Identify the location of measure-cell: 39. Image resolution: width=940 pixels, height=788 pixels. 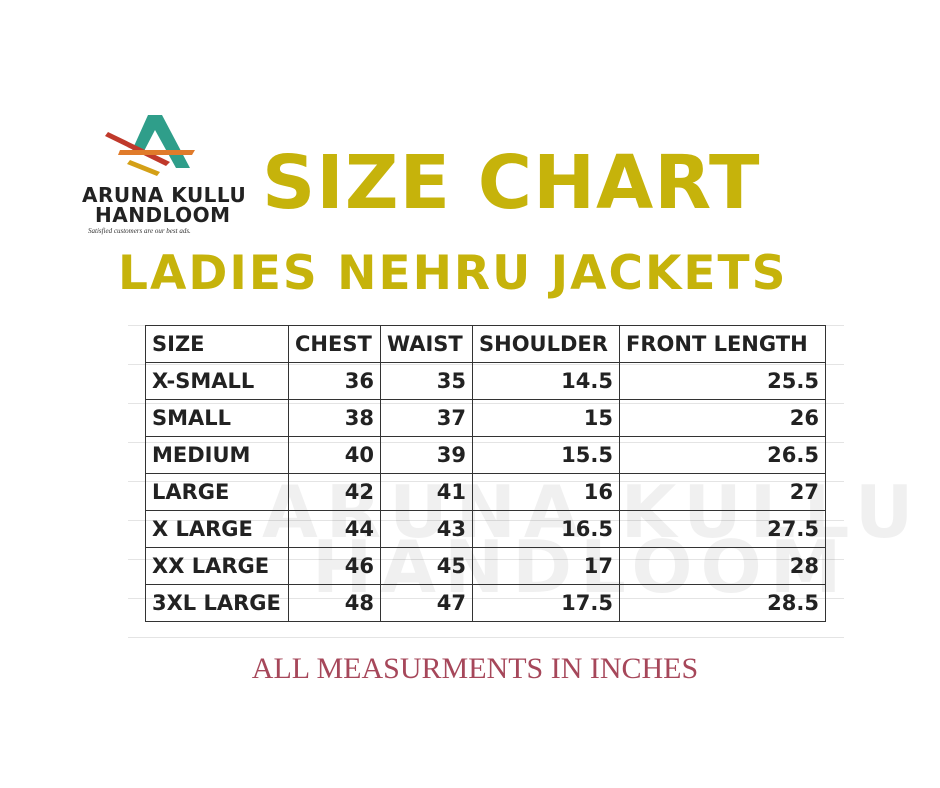
(426, 455).